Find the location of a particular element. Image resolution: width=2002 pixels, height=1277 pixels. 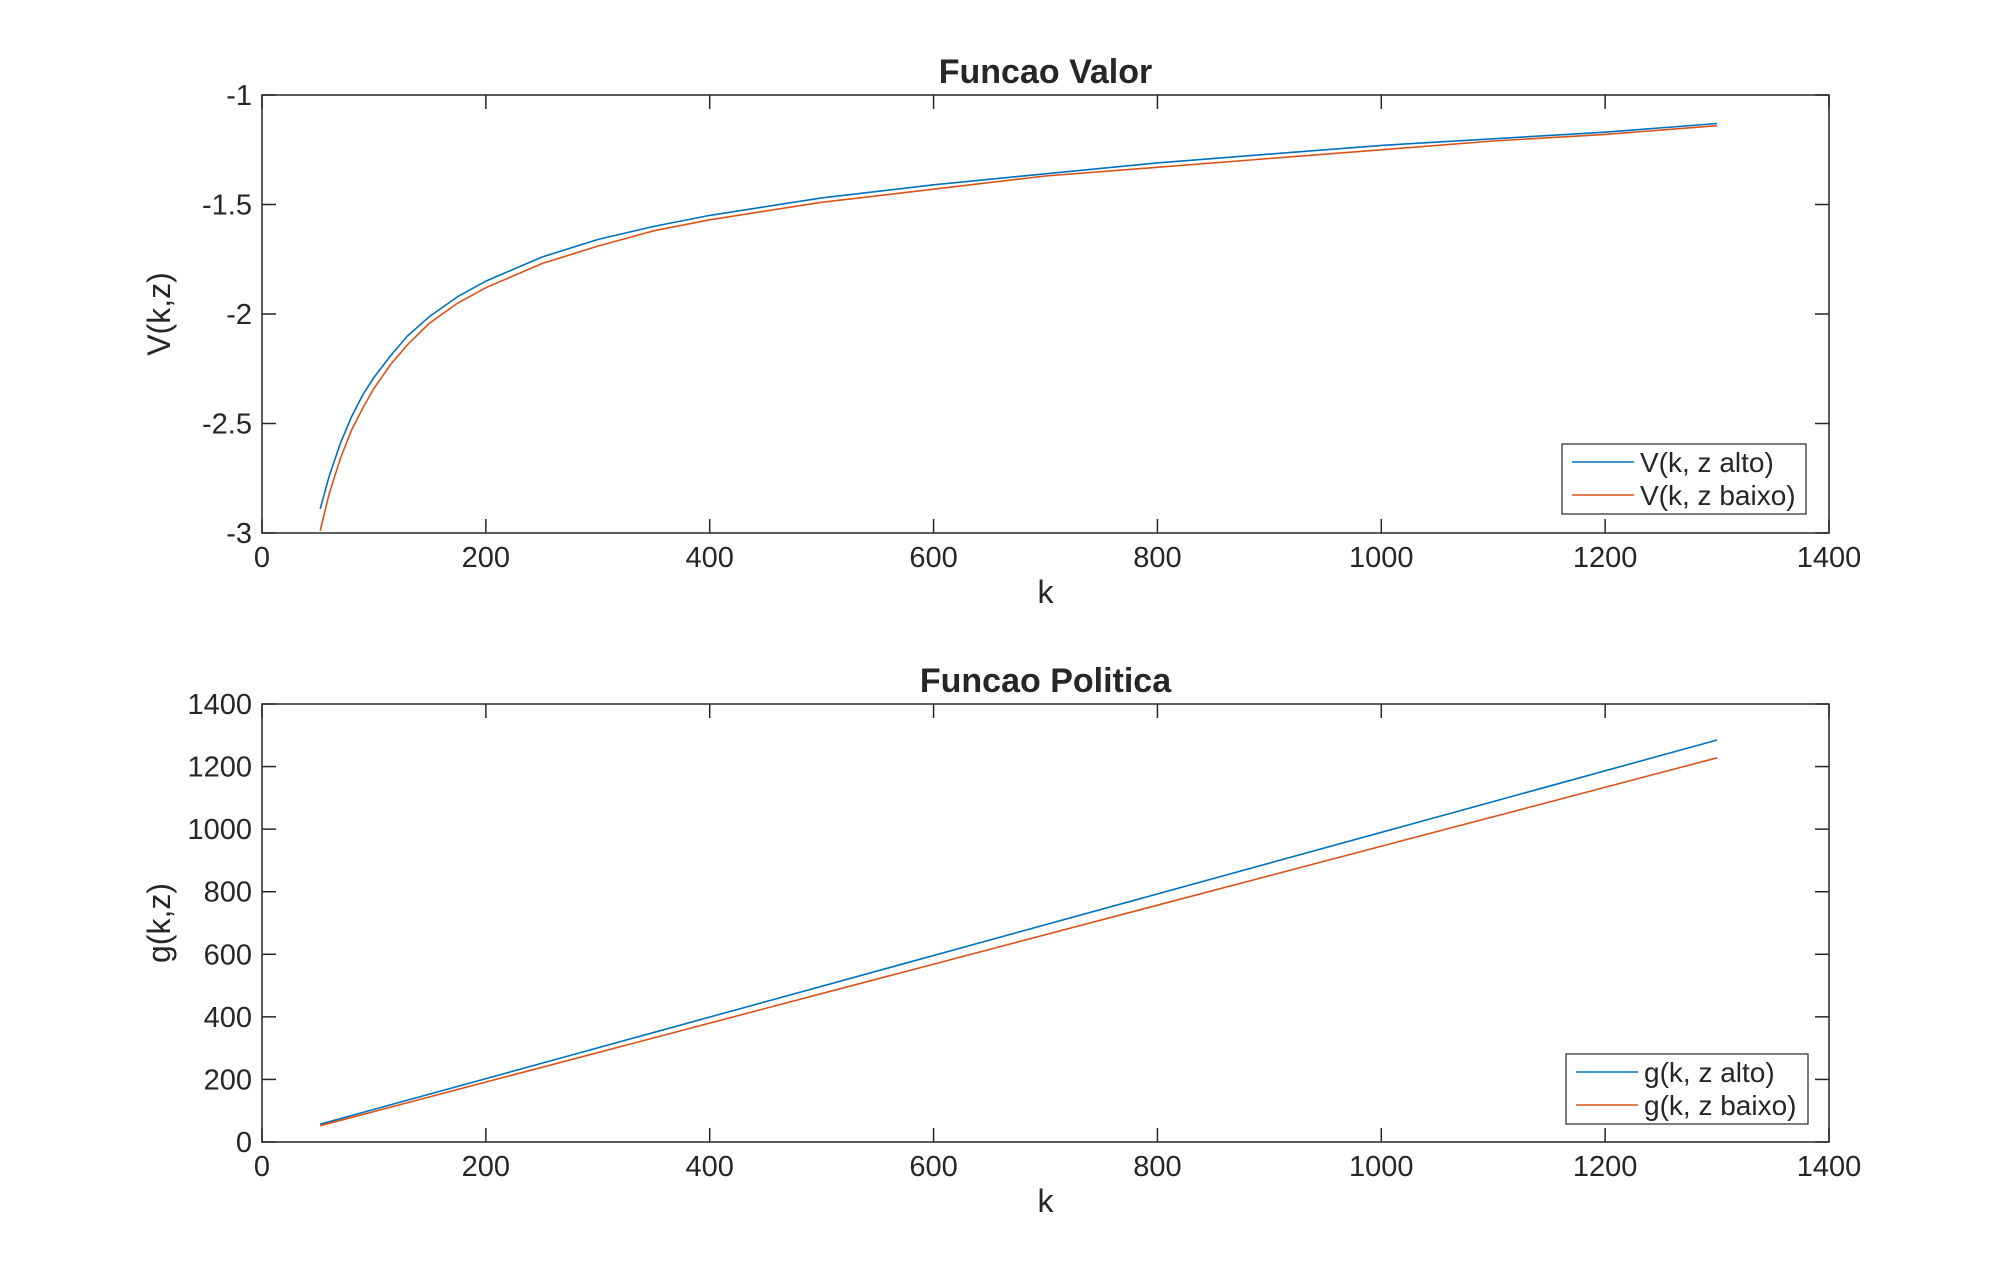

chart-title: Funcao Politica is located at coordinates (1046, 681).